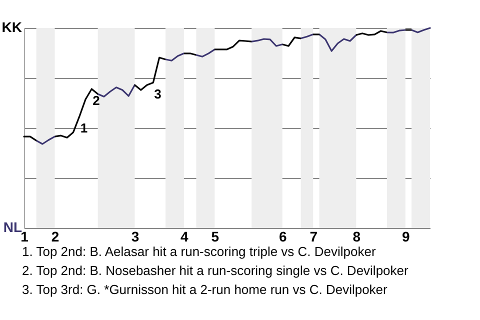 This screenshot has height=320, width=480. Describe the element at coordinates (12, 27) in the screenshot. I see `text: KK` at that location.